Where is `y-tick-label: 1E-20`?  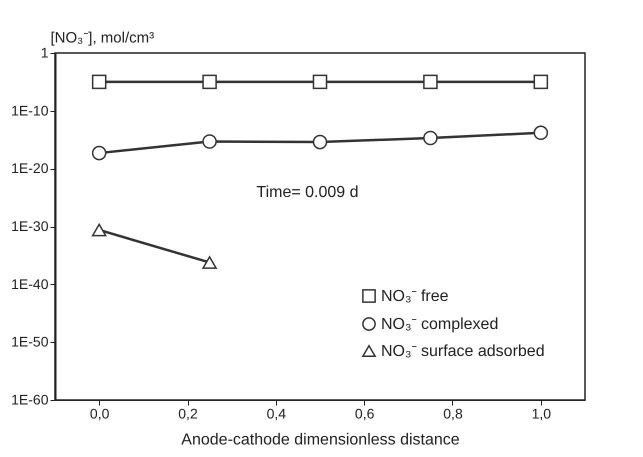 y-tick-label: 1E-20 is located at coordinates (30, 168).